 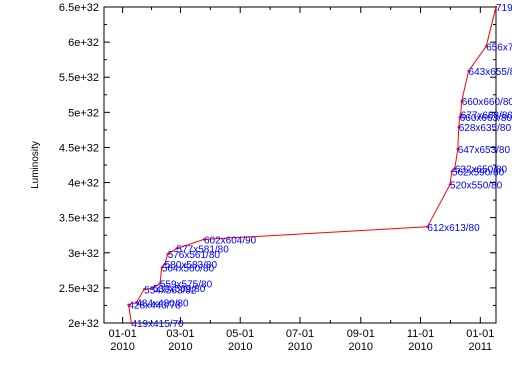 I want to click on data-point-label: 554x563/82, so click(x=170, y=290).